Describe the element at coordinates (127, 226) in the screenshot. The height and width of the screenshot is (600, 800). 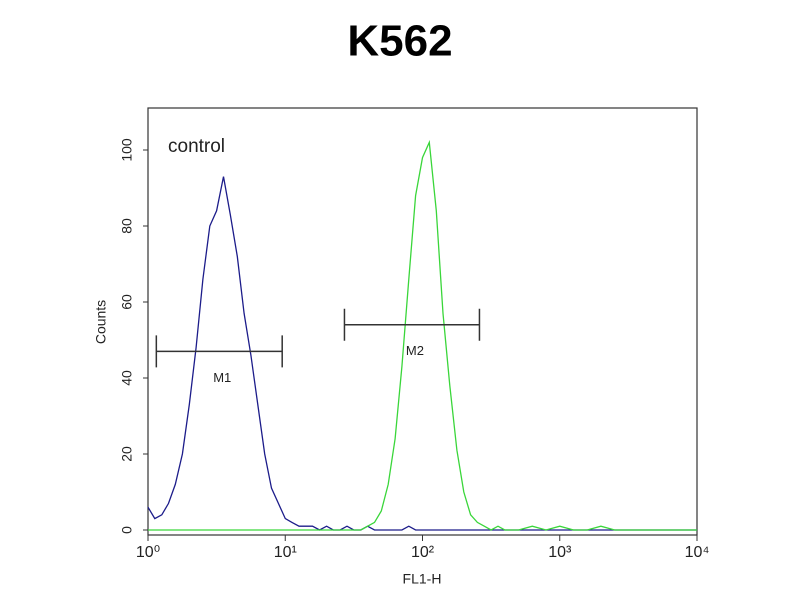
I see `y-tick-label: 80` at that location.